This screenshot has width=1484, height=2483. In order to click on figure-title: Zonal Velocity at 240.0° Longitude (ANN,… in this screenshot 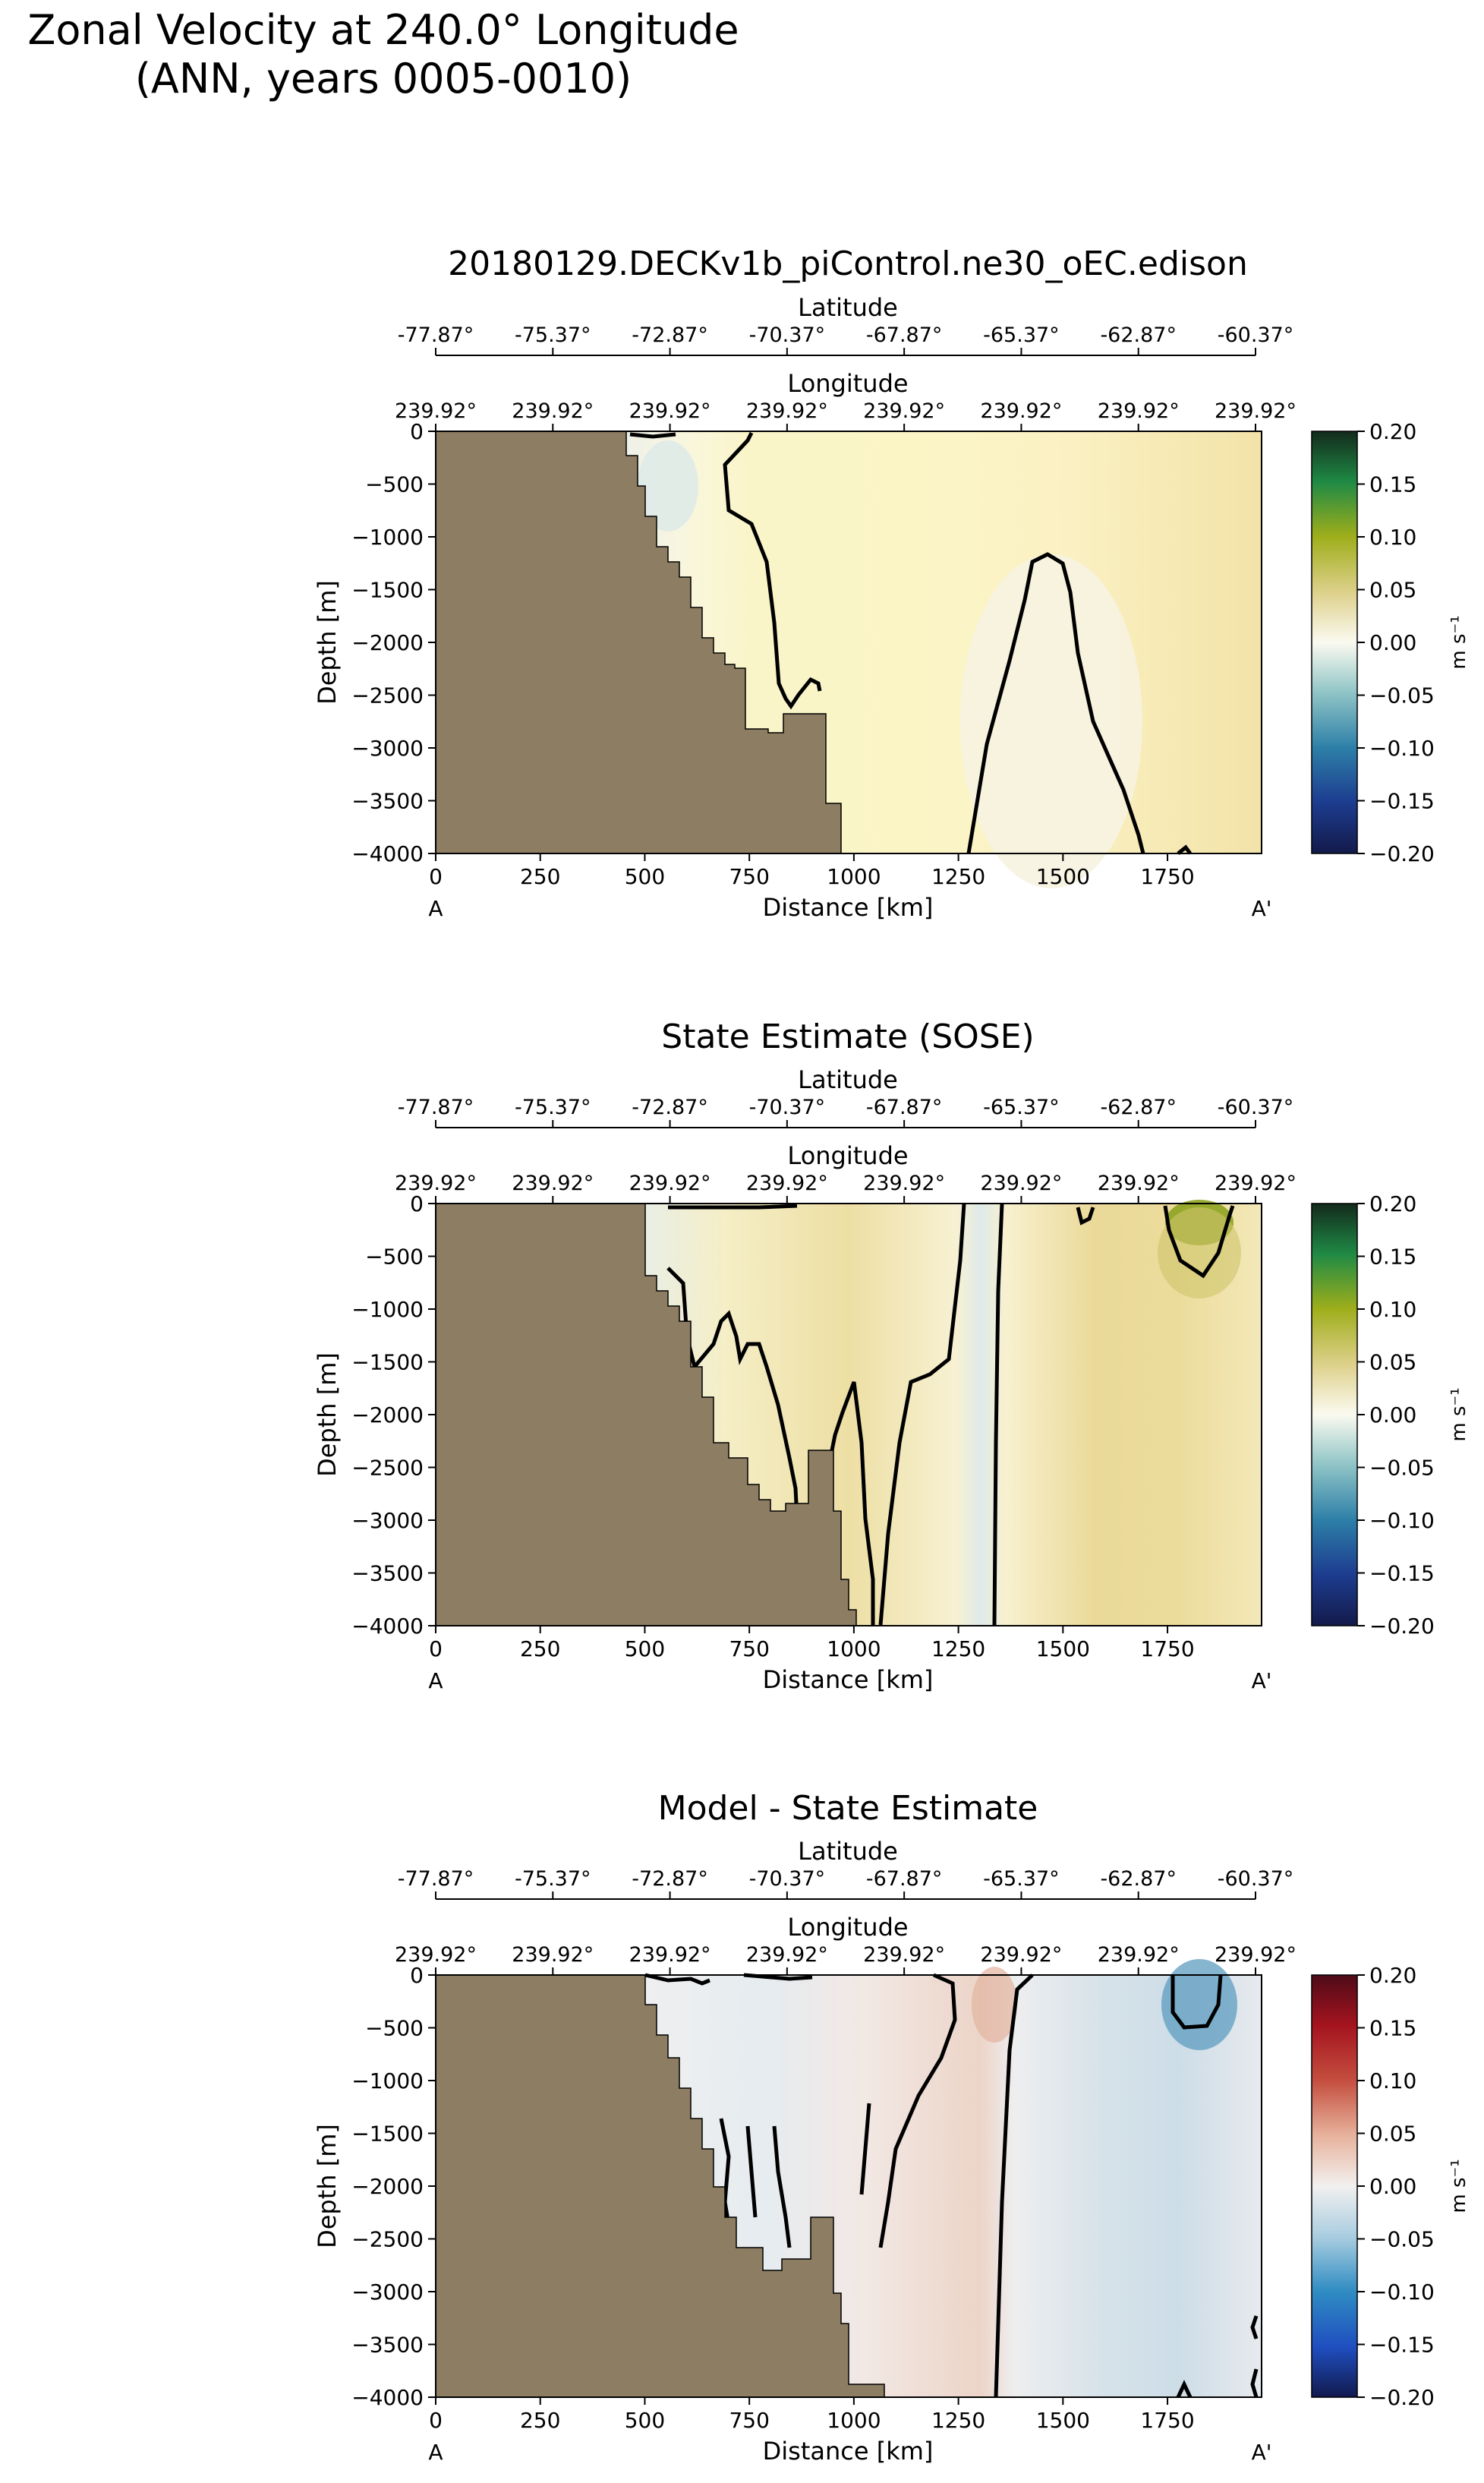, I will do `click(383, 55)`.